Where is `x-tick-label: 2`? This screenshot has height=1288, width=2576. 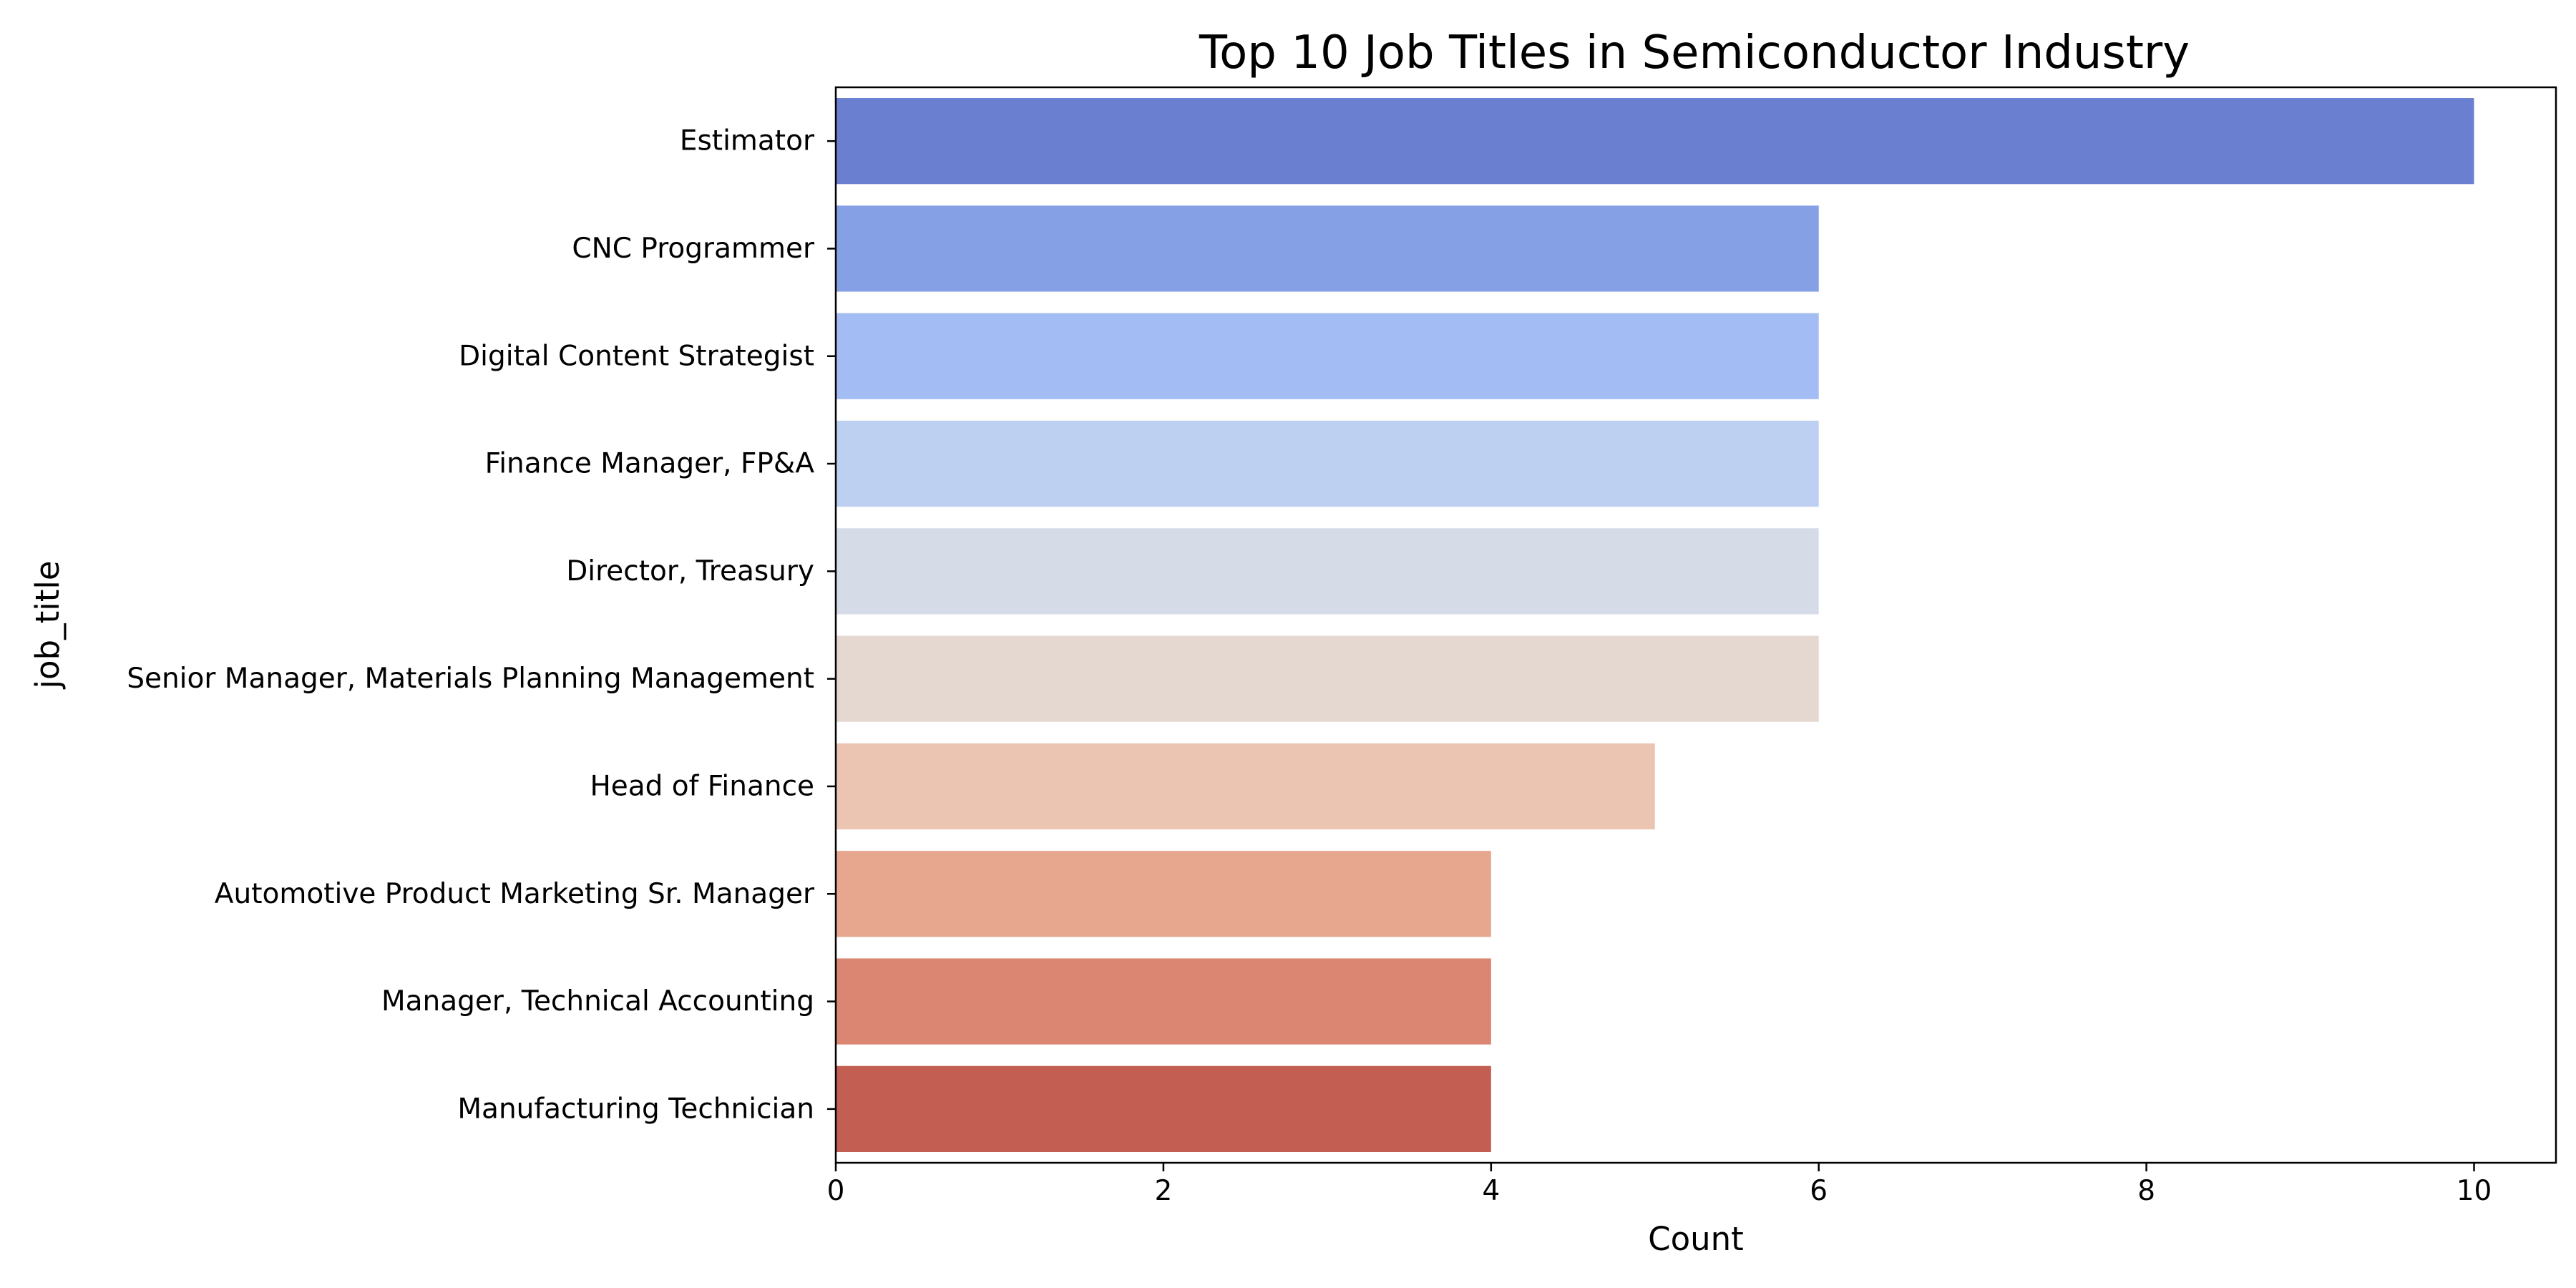 x-tick-label: 2 is located at coordinates (1163, 1191).